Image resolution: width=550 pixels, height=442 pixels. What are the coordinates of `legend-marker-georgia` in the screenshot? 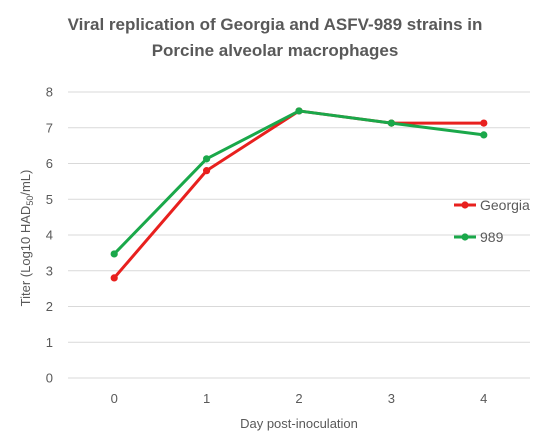 It's located at (465, 205).